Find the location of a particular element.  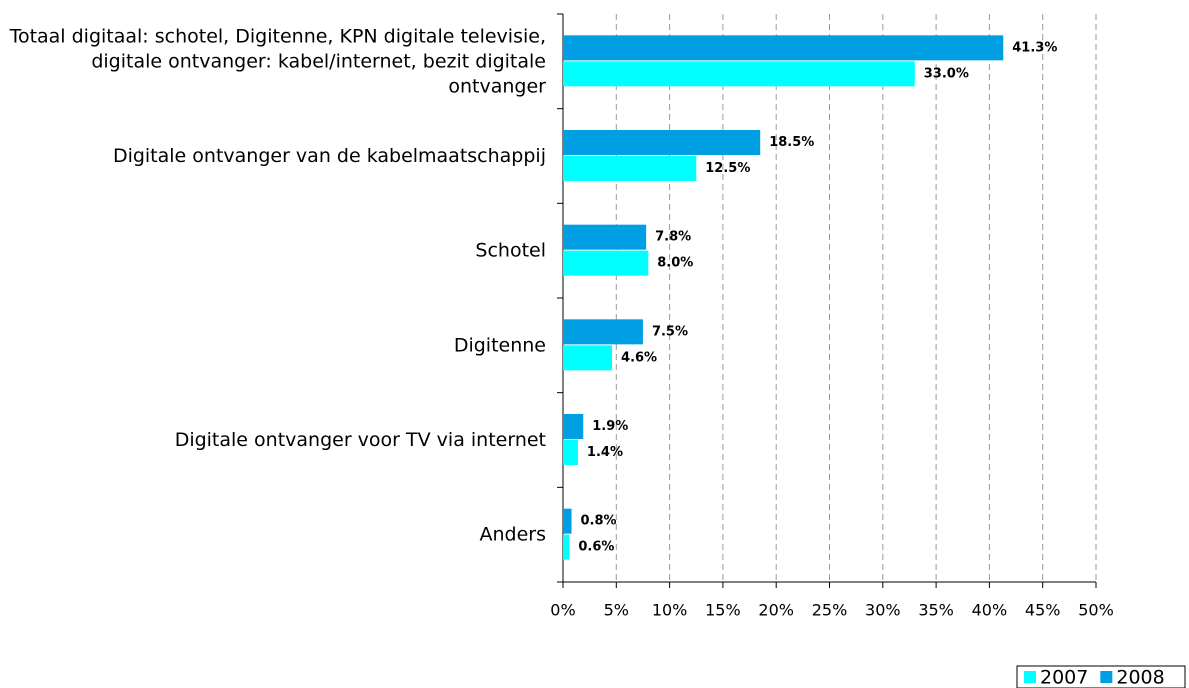

legend-label: 2007 is located at coordinates (1064, 677).